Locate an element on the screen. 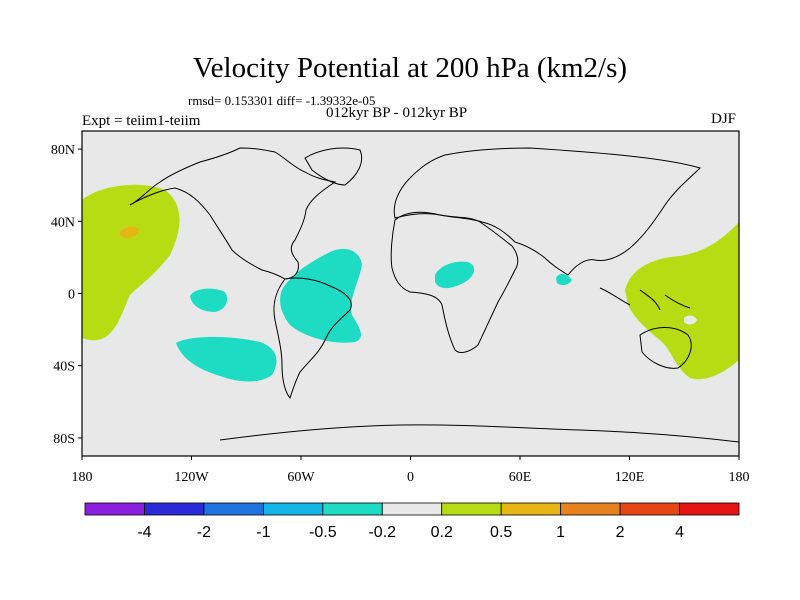 The width and height of the screenshot is (800, 600). colorbar-label: -0.5 is located at coordinates (323, 532).